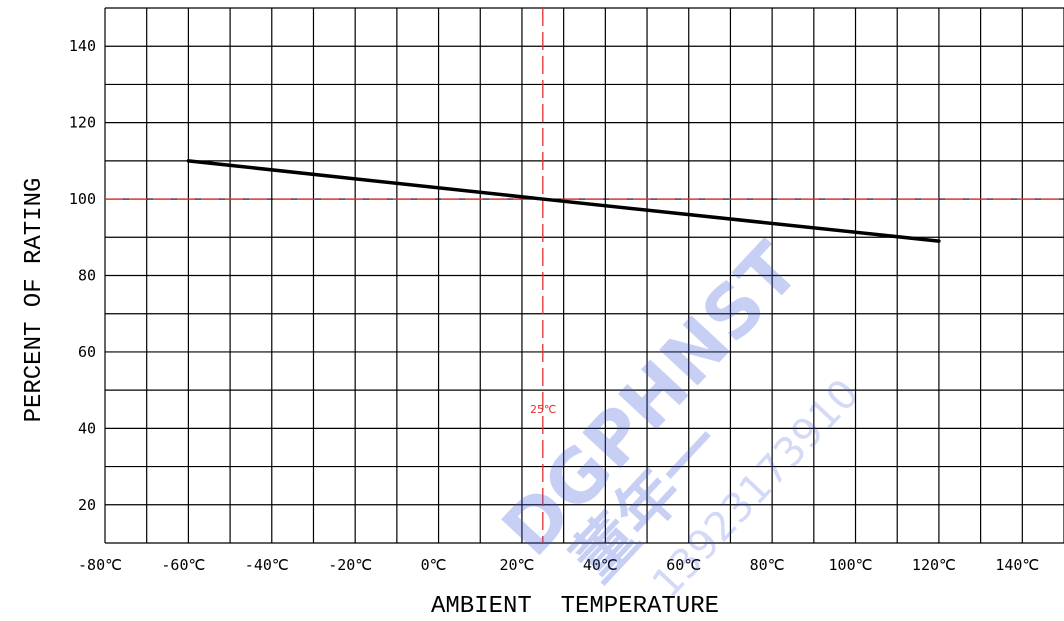  What do you see at coordinates (183, 565) in the screenshot?
I see `x-tick-label: -60℃` at bounding box center [183, 565].